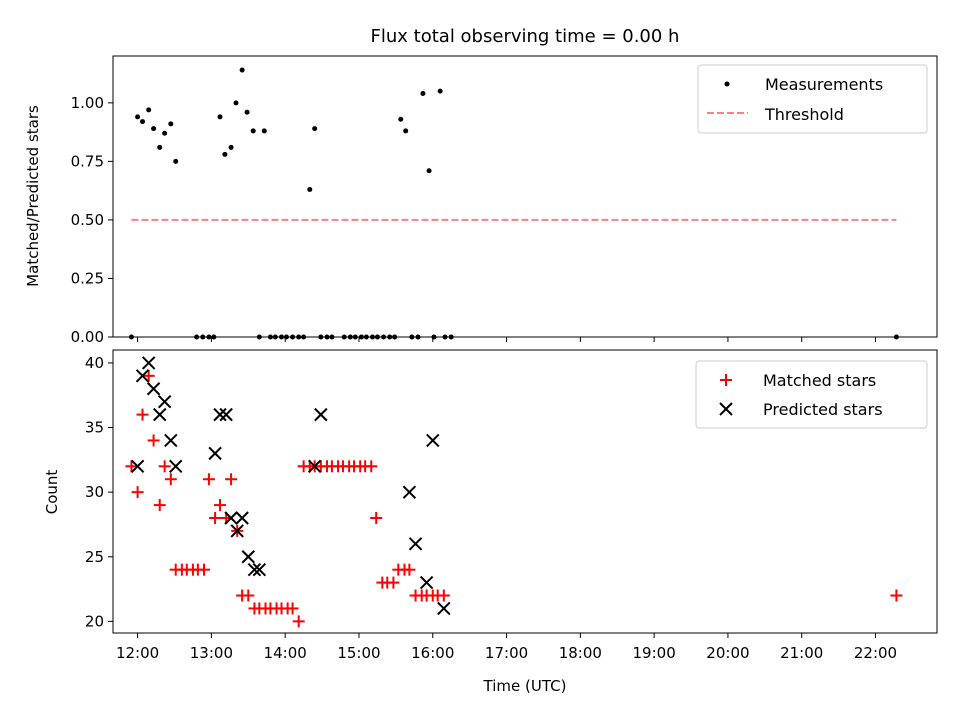 Image resolution: width=960 pixels, height=720 pixels. Describe the element at coordinates (432, 653) in the screenshot. I see `bottom-x-tick-label: 16:00` at that location.